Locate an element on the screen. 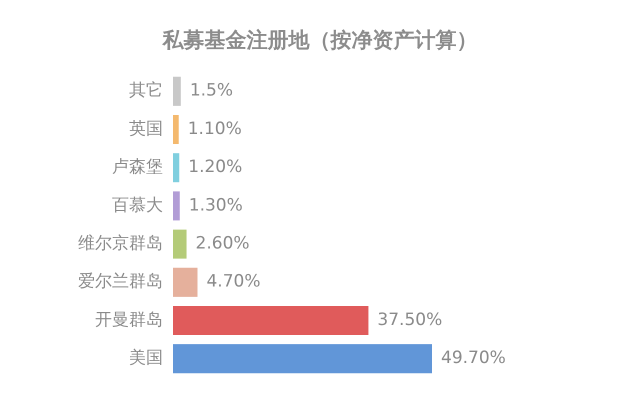 This screenshot has height=414, width=640. y-tick-label: 其它 is located at coordinates (146, 90).